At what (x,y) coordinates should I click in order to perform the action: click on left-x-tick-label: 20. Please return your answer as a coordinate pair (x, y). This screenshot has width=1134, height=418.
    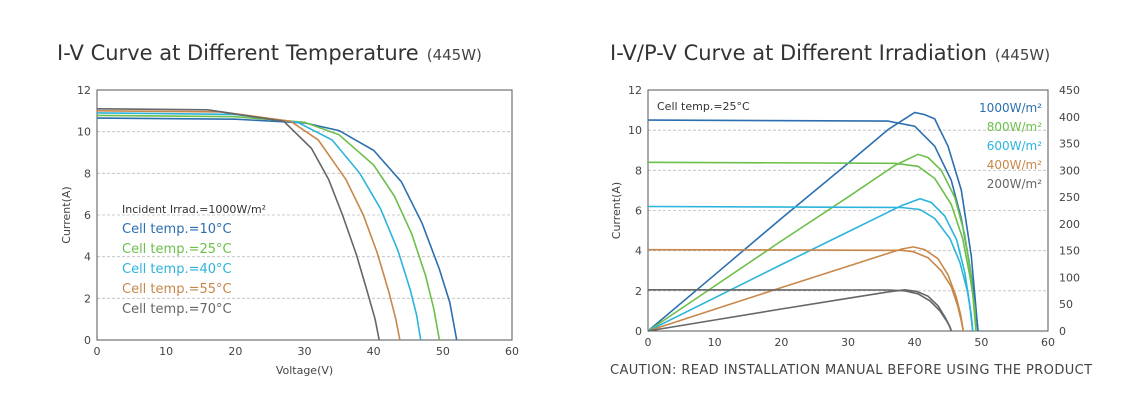
    Looking at the image, I should click on (235, 351).